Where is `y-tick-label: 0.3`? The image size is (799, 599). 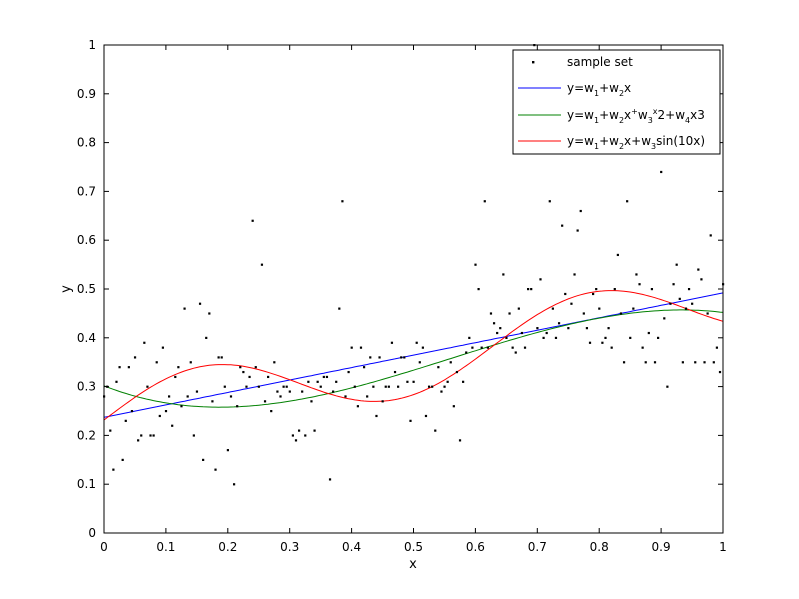 y-tick-label: 0.3 is located at coordinates (86, 387).